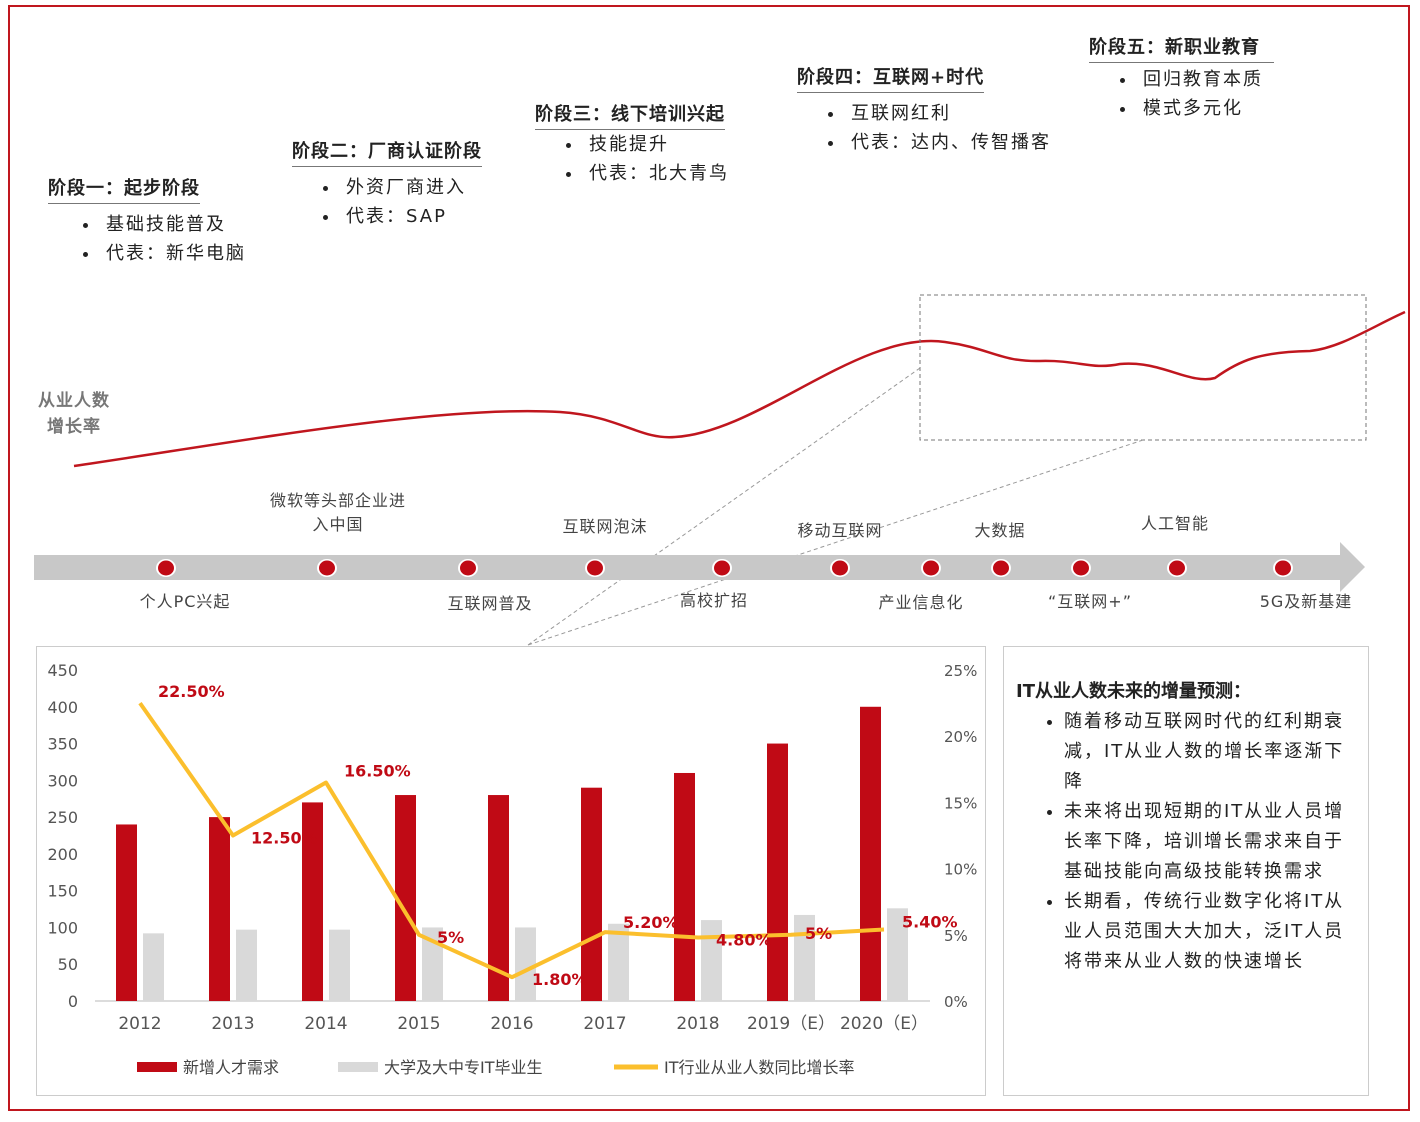 This screenshot has height=1122, width=1420. Describe the element at coordinates (62, 707) in the screenshot. I see `y-tick-label: 400` at that location.